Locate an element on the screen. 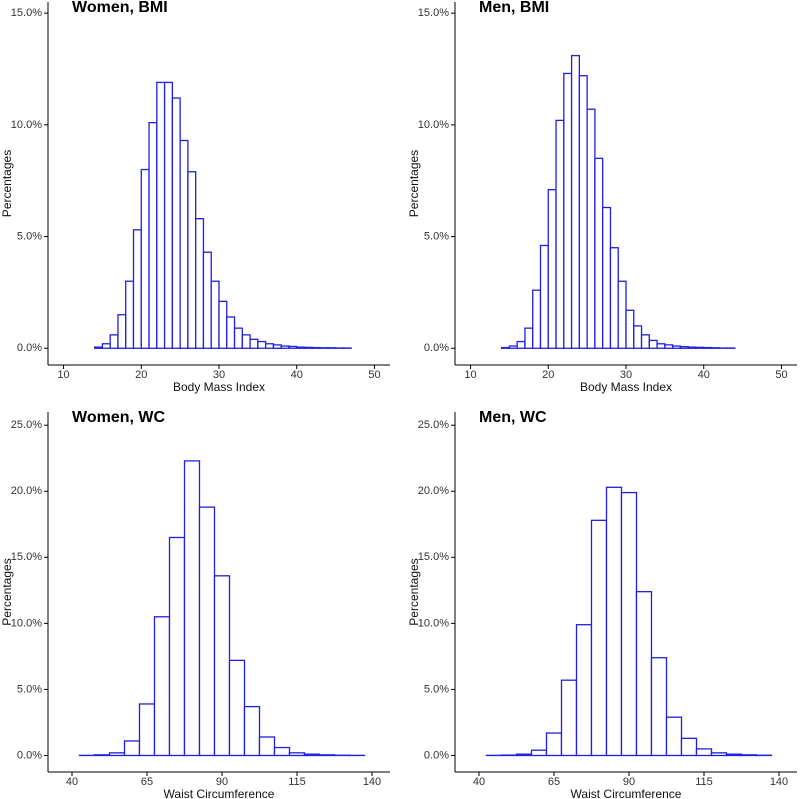  x-tick-label: 65 is located at coordinates (554, 782).